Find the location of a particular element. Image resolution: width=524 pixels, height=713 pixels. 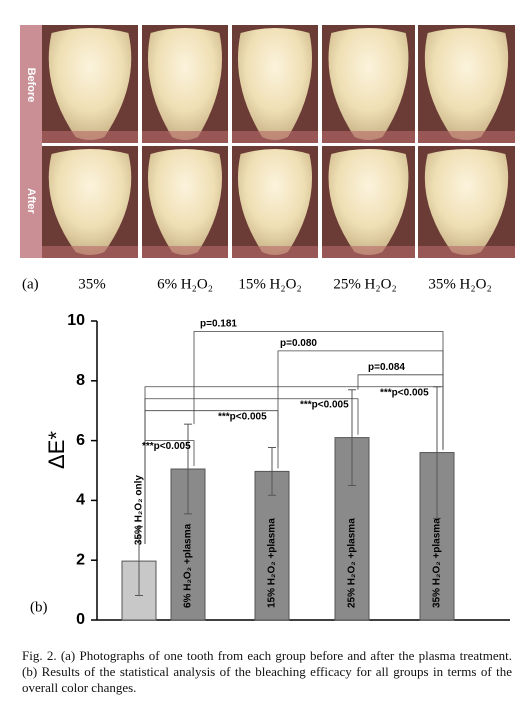

y-axis-label: ΔE* is located at coordinates (56, 450).